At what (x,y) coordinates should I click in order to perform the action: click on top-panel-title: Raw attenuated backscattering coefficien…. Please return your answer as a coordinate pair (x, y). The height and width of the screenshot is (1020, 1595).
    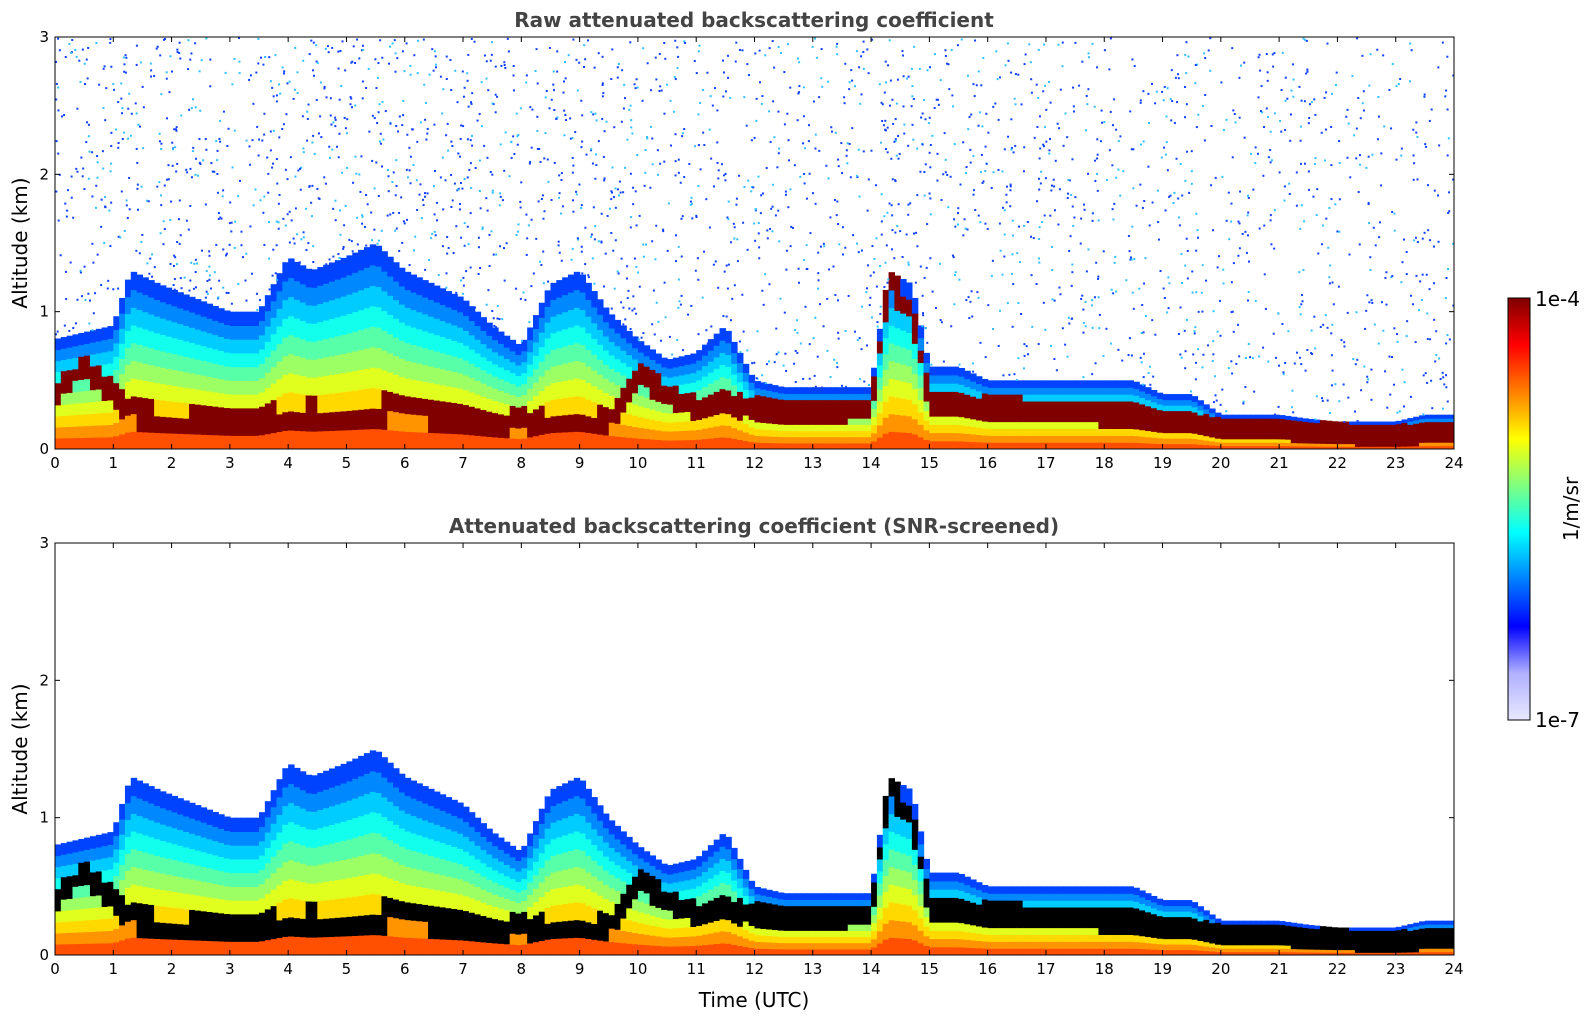
    Looking at the image, I should click on (754, 20).